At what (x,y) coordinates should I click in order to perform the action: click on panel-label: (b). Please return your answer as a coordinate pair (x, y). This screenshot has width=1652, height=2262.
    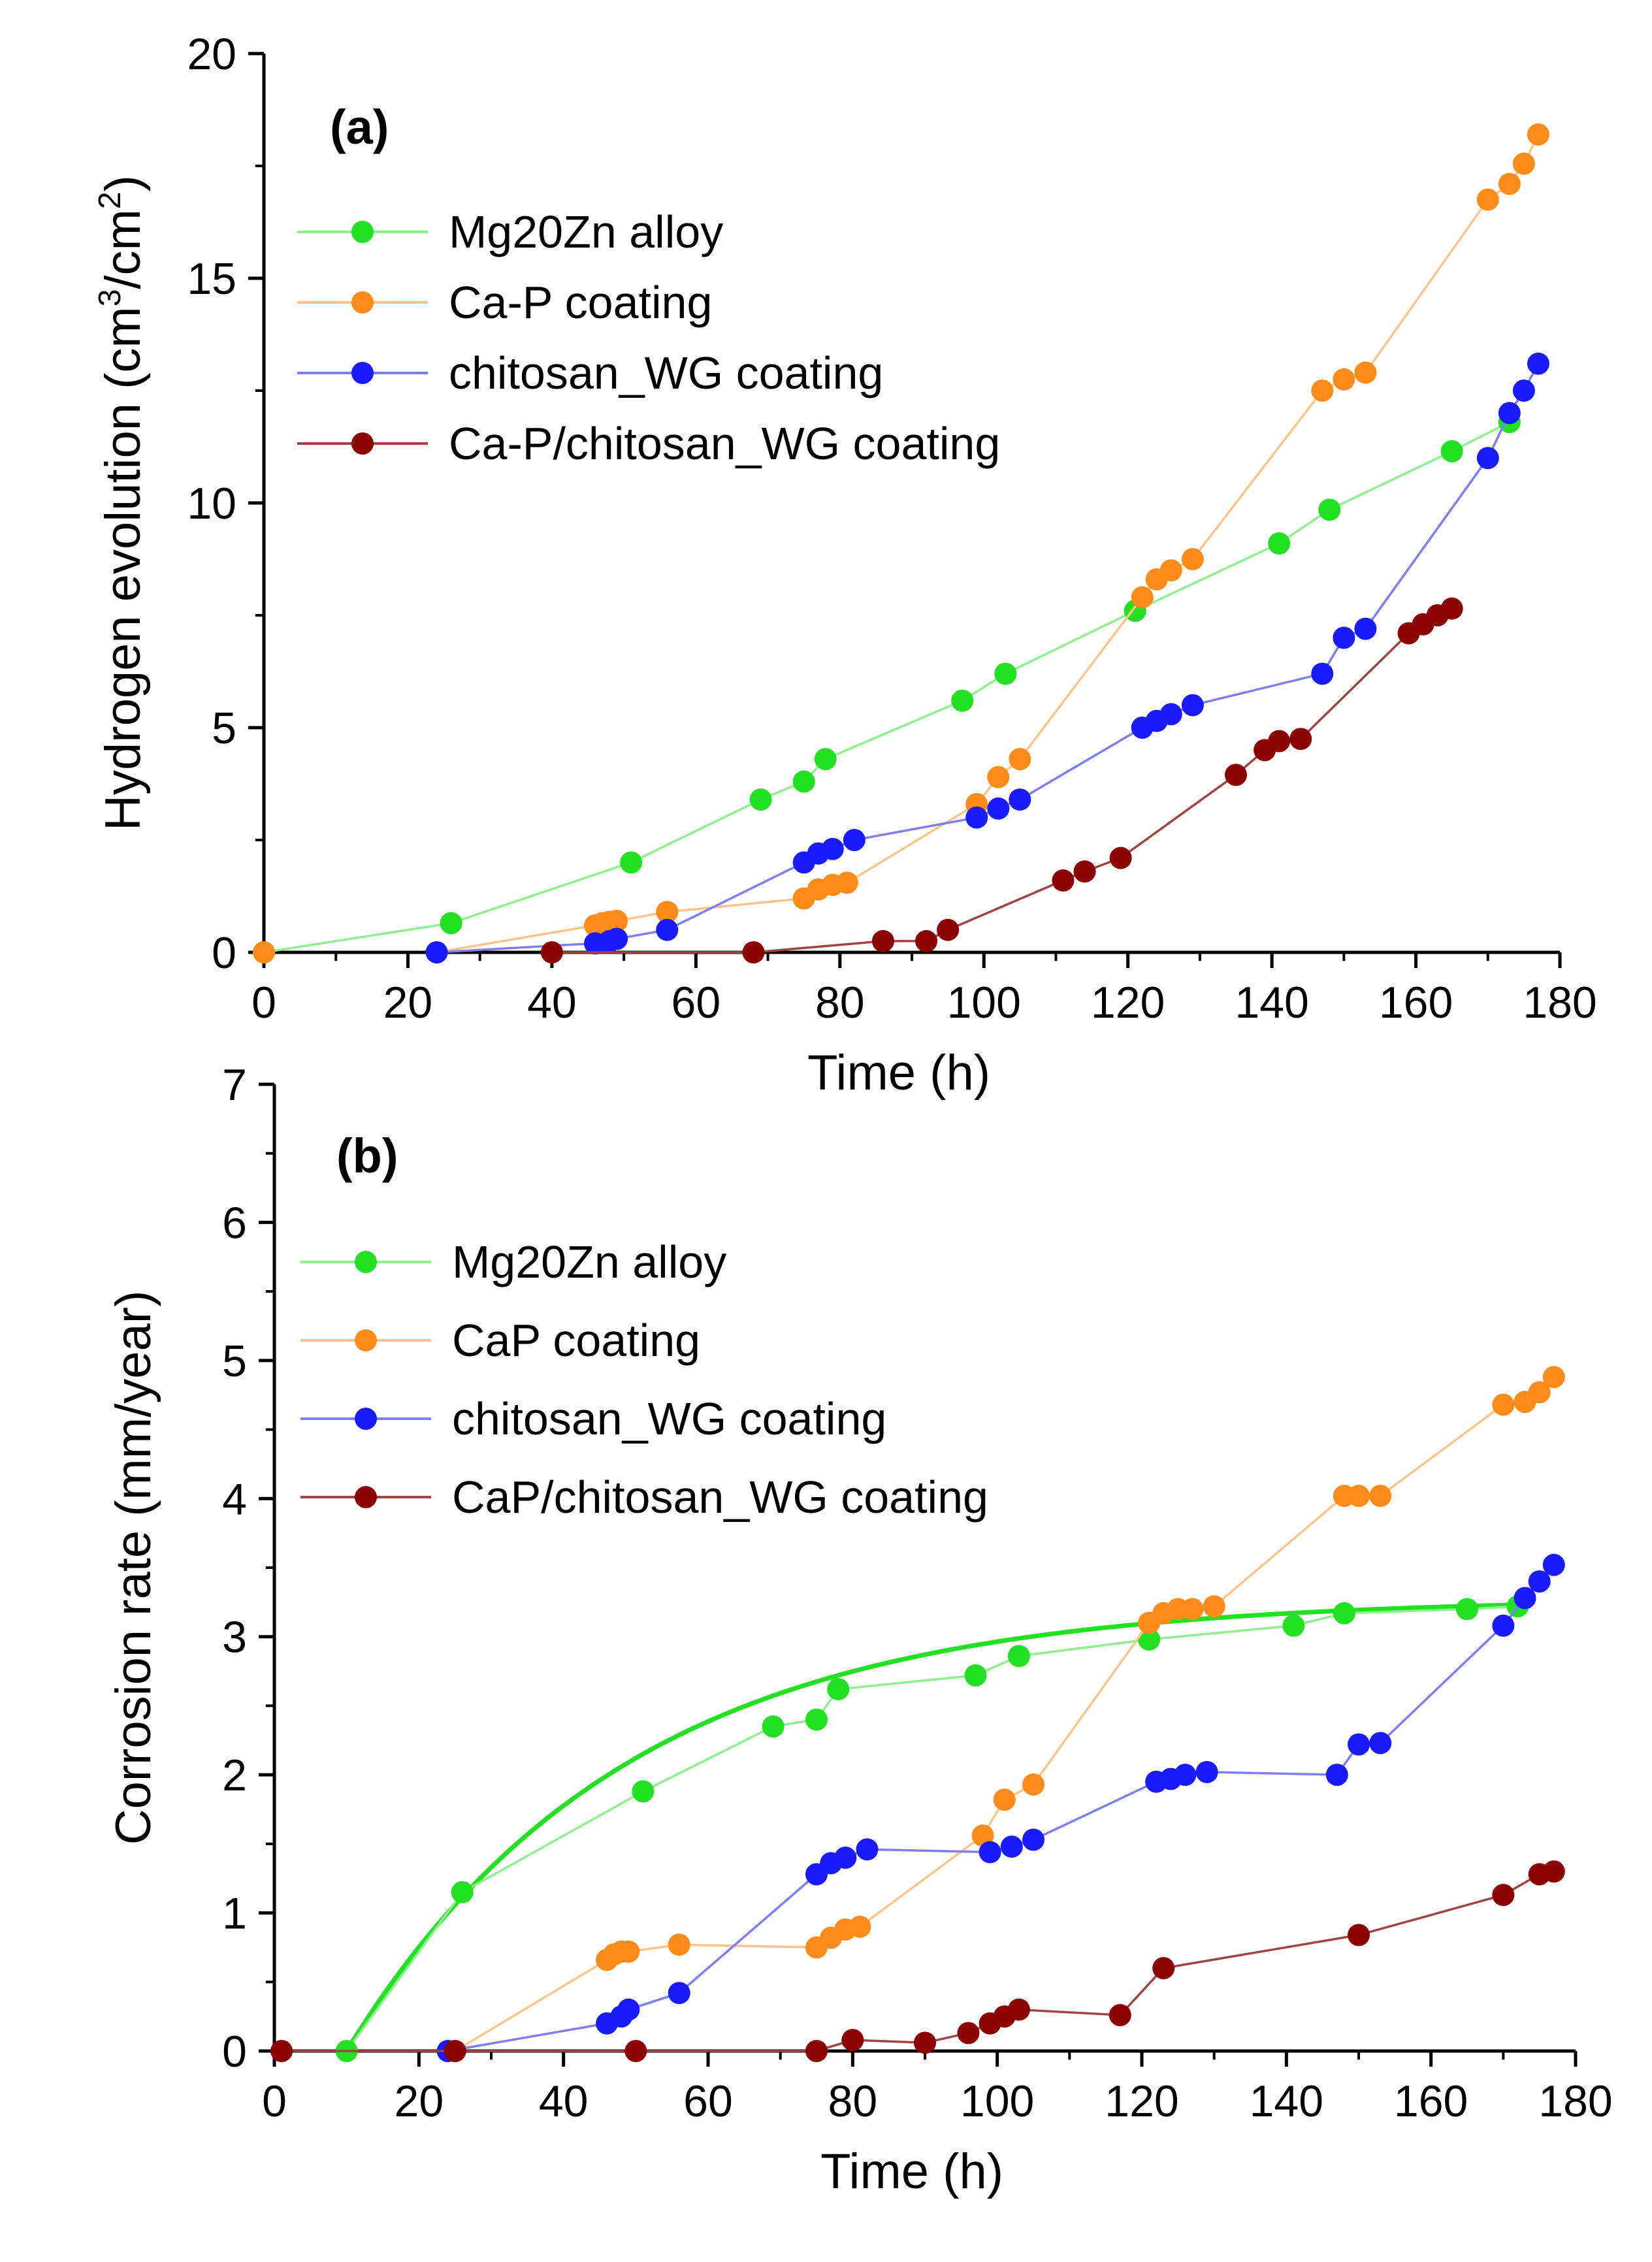
    Looking at the image, I should click on (367, 1156).